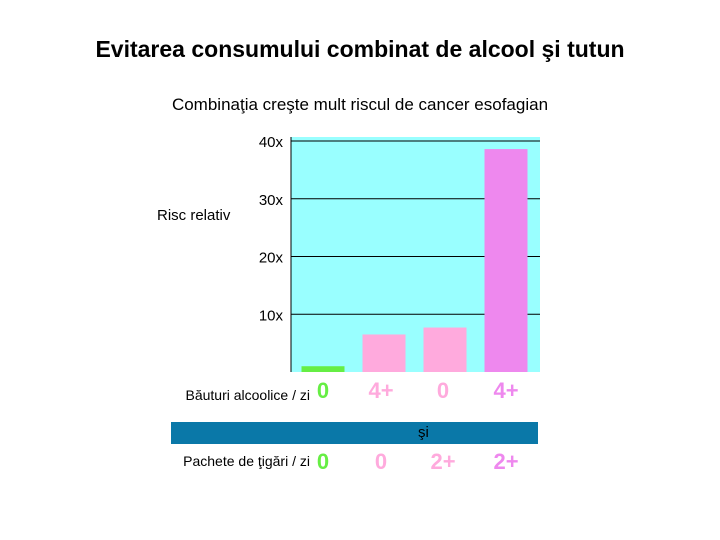  Describe the element at coordinates (271, 258) in the screenshot. I see `y-tick-label: 20x` at that location.